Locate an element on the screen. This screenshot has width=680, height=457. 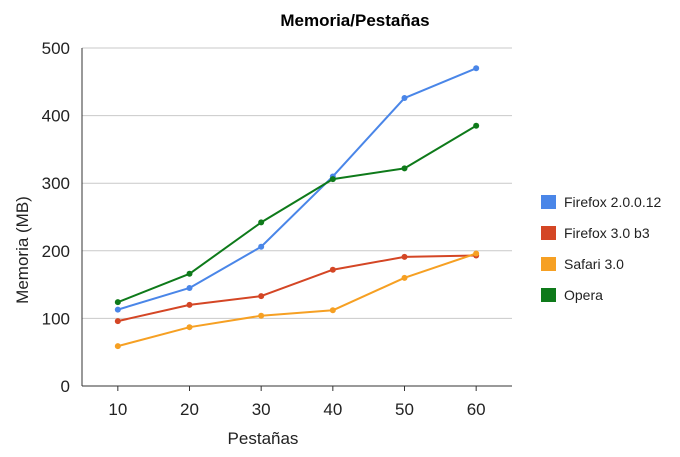
series-line-firefox-3-0-b3 is located at coordinates (297, 288).